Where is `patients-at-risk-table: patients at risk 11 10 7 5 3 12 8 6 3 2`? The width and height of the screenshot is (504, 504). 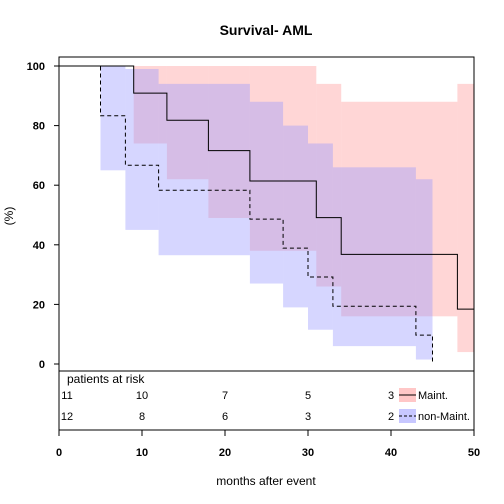
patients-at-risk-table: patients at risk 11 10 7 5 3 12 8 6 3 2 is located at coordinates (227, 397).